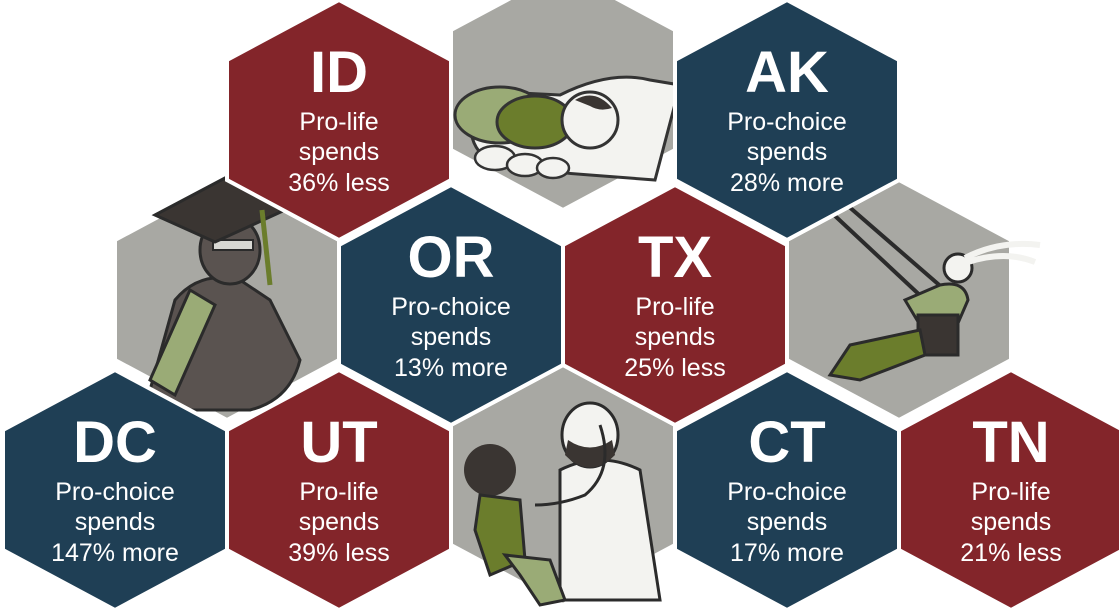 The height and width of the screenshot is (616, 1119). Describe the element at coordinates (338, 553) in the screenshot. I see `spending-change: 39% less` at that location.